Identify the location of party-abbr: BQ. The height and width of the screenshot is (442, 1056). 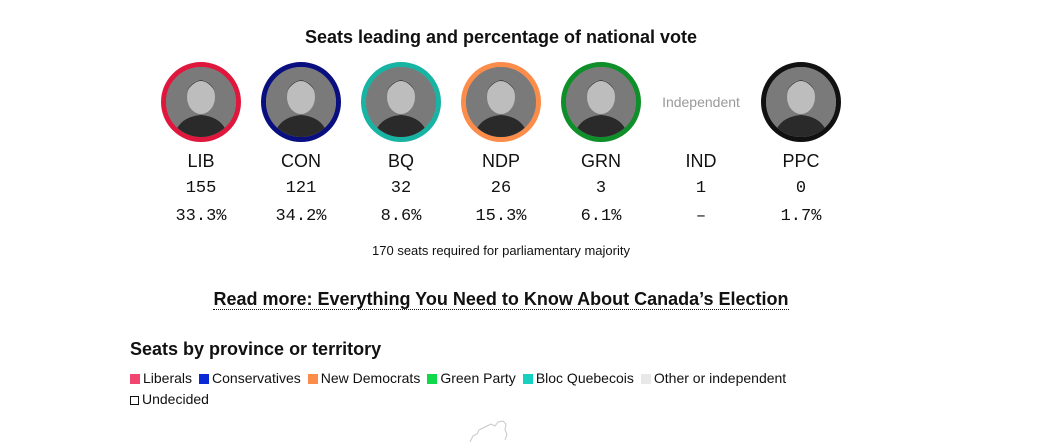
(400, 161).